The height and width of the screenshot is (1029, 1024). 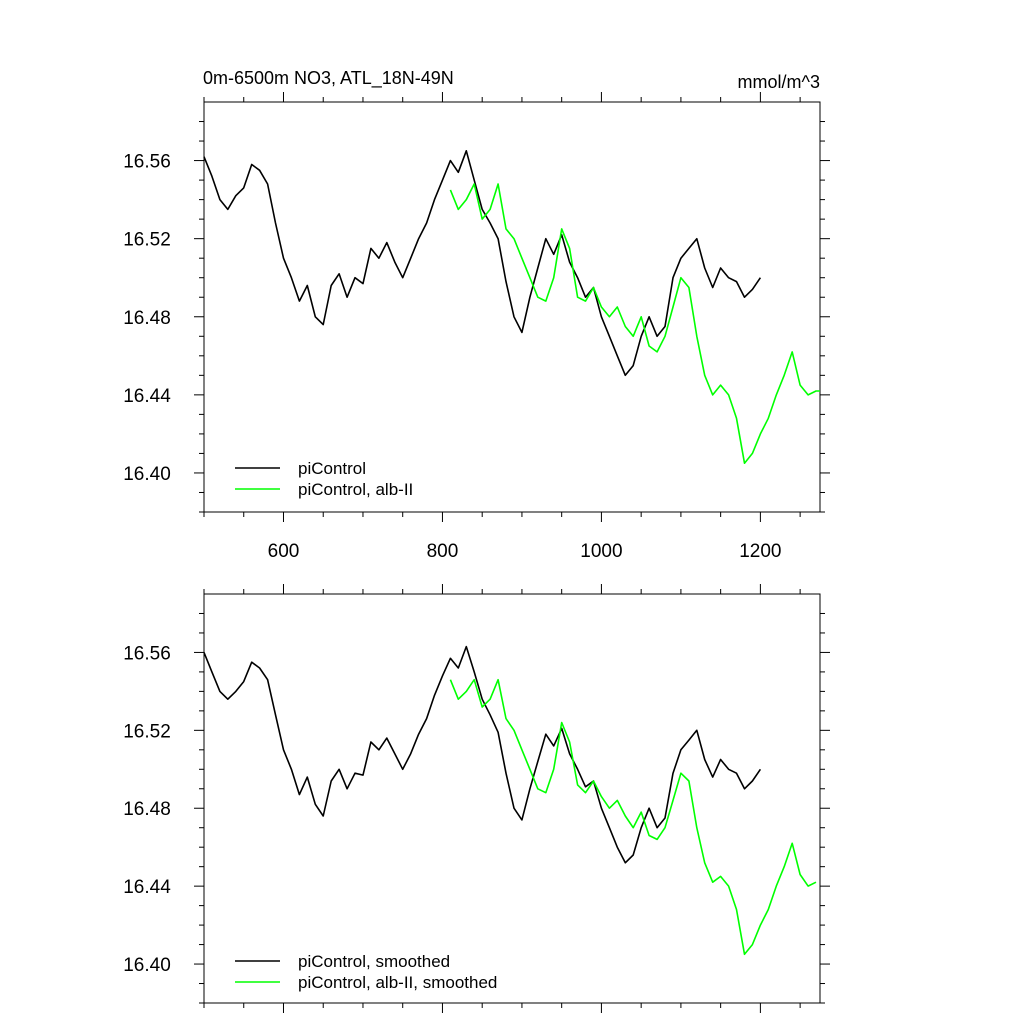 I want to click on chart-title: 0m-6500m NO3, ATL_18N-49N, so click(x=328, y=78).